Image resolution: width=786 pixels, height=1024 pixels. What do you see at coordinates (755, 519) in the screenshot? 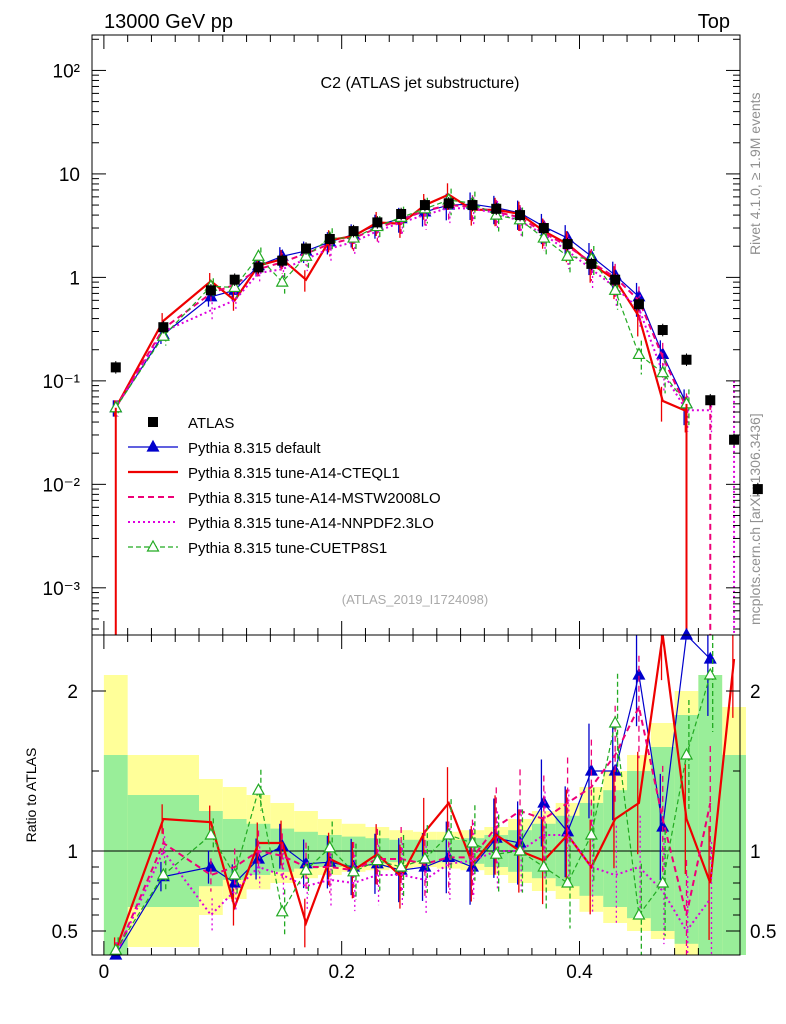
I see `mcplots-label: mcplots.cern.ch [arXiv:1306.3436]` at bounding box center [755, 519].